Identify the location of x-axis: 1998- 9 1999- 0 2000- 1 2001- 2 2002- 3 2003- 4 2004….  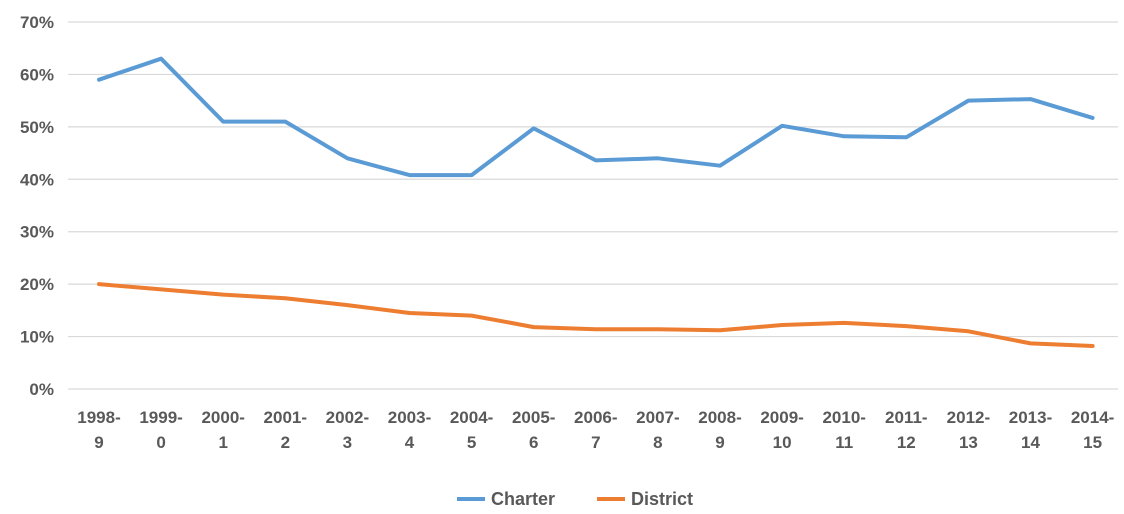
(595, 430).